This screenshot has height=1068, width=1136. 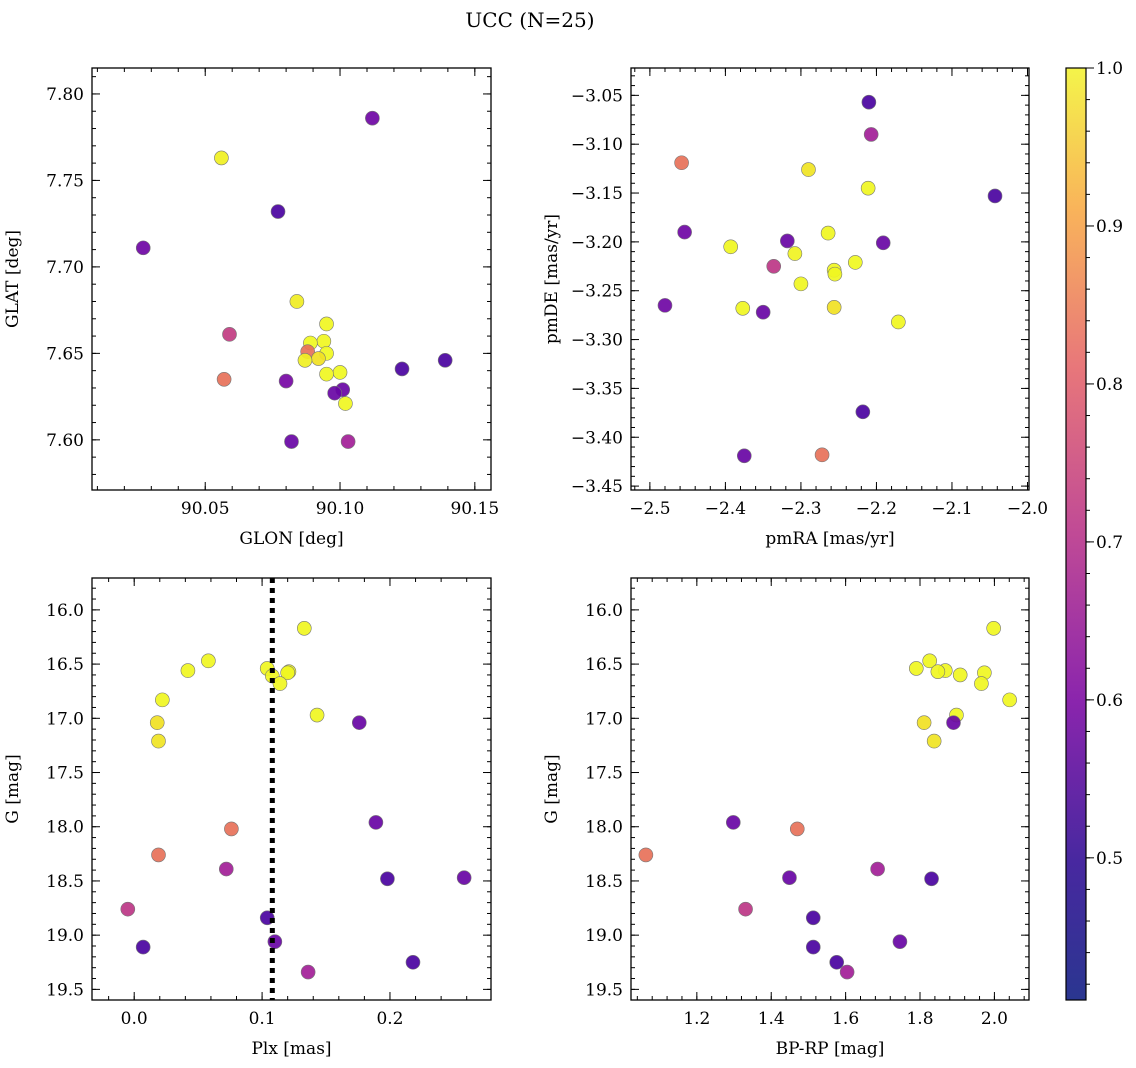 What do you see at coordinates (1076, 534) in the screenshot?
I see `colorbar-gradient` at bounding box center [1076, 534].